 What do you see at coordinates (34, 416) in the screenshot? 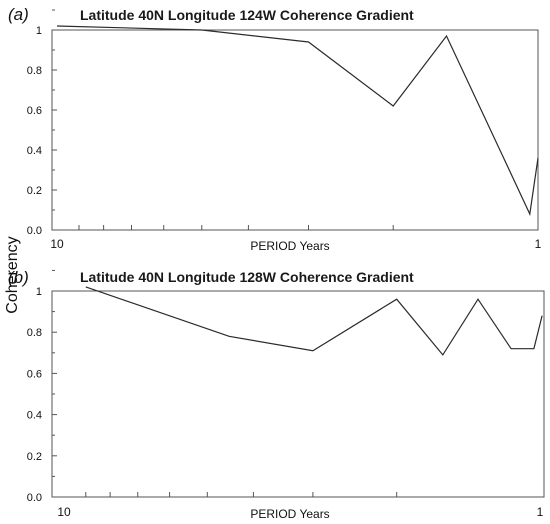
I see `panel-b-ytick-label: 0.4` at bounding box center [34, 416].